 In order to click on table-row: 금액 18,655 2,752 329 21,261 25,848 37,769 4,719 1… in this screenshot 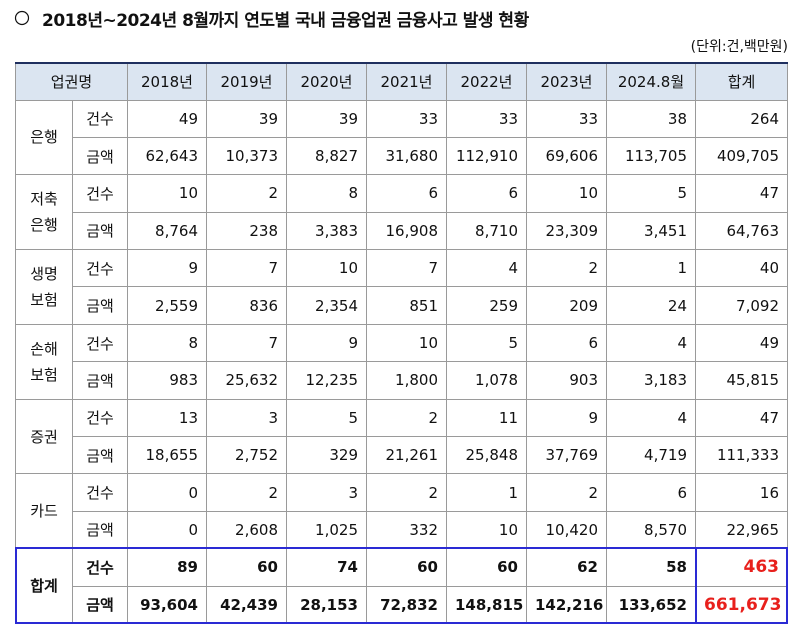, I will do `click(402, 455)`.